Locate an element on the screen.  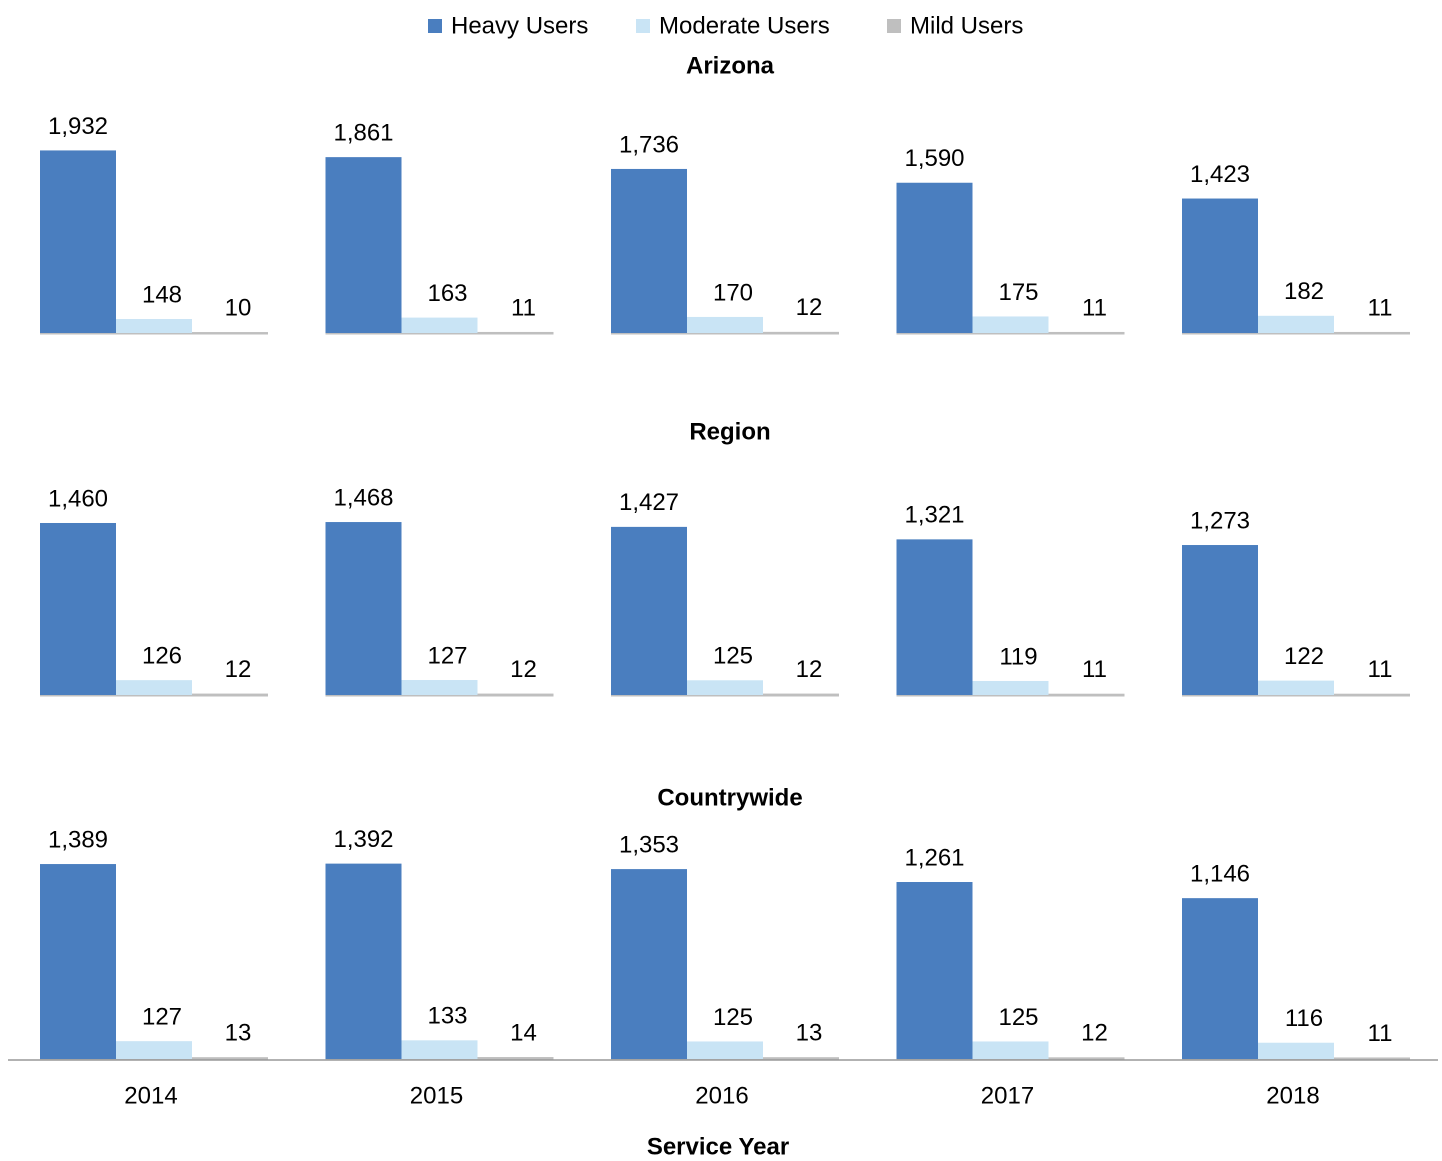
data-label: 1,460 is located at coordinates (78, 498).